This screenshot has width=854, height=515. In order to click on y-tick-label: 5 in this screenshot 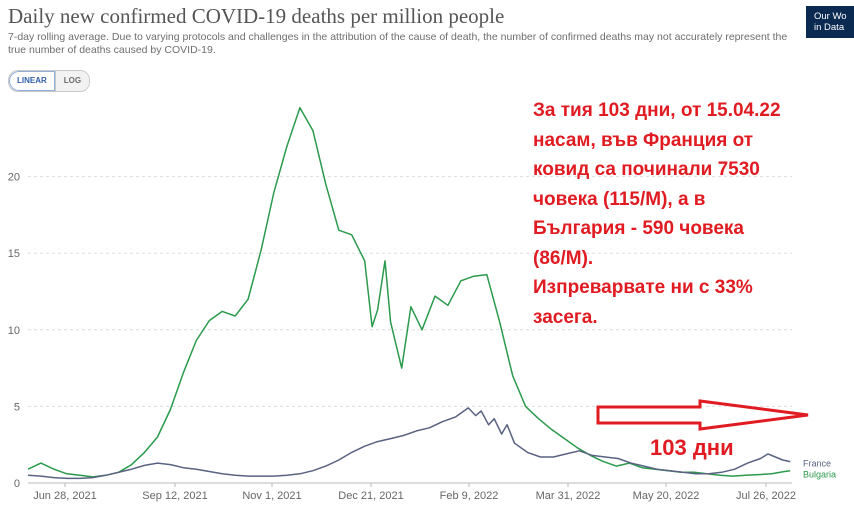, I will do `click(17, 407)`.